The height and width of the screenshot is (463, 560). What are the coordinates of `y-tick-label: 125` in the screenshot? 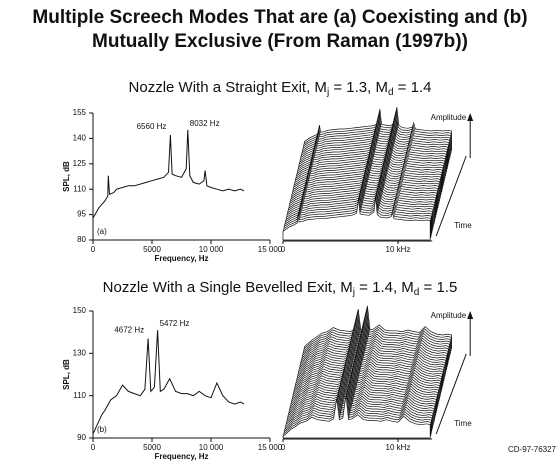 It's located at (80, 163).